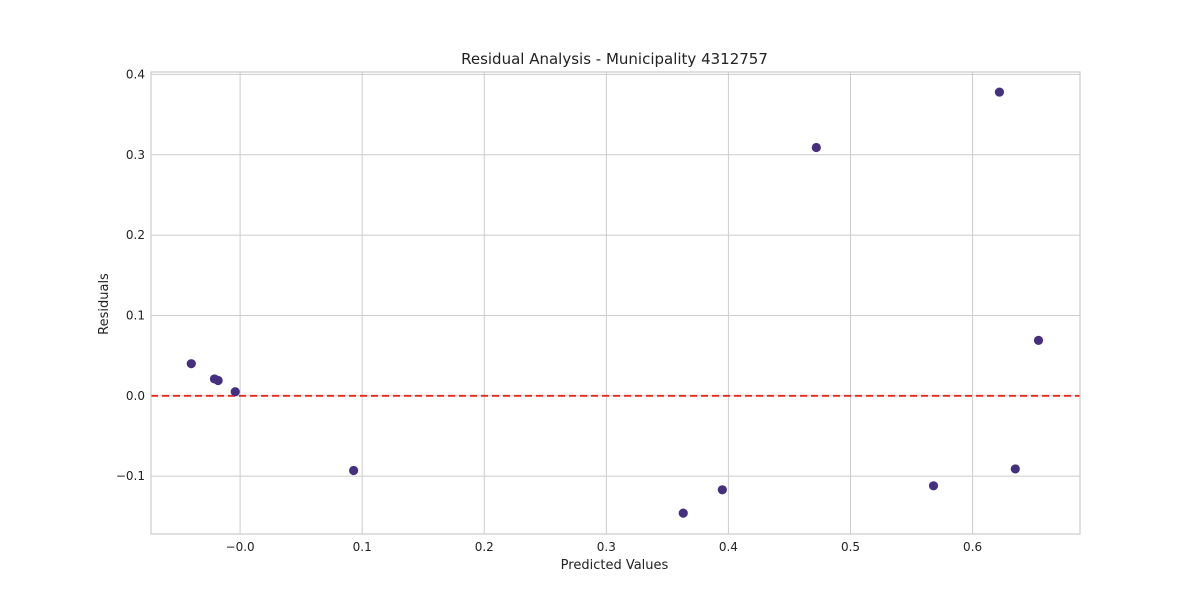  I want to click on x-tick-labels: −0.0 0.1 0.2 0.3 0.4 0.5 0.6, so click(604, 547).